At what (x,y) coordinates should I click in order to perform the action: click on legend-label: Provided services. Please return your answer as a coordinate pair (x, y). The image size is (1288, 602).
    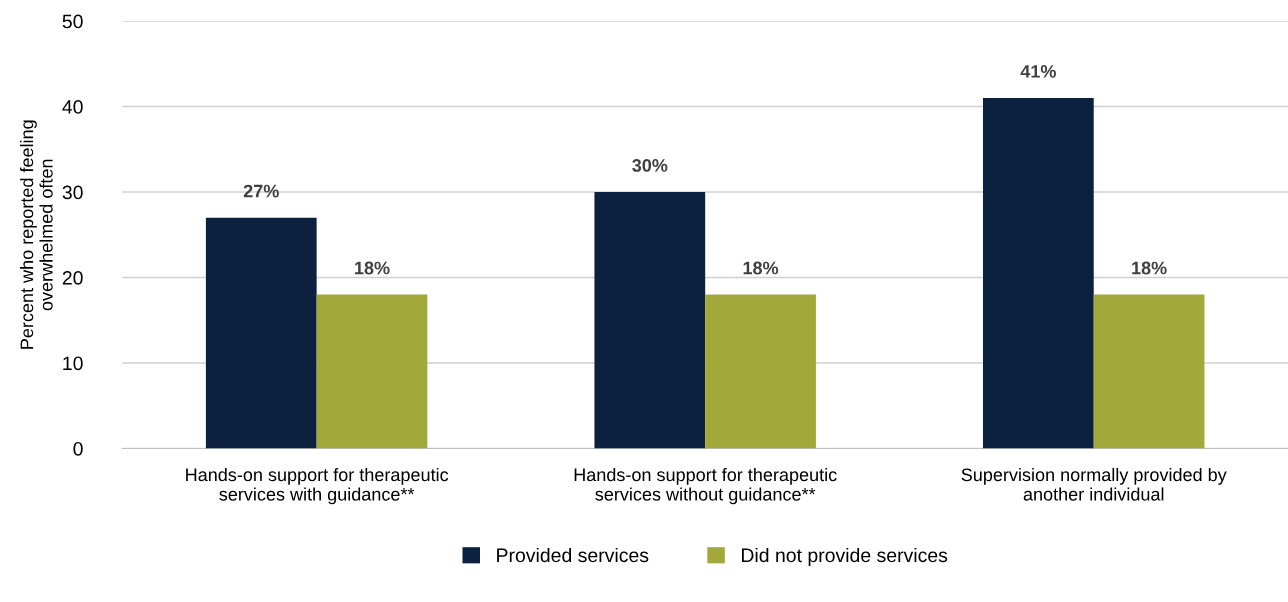
    Looking at the image, I should click on (573, 555).